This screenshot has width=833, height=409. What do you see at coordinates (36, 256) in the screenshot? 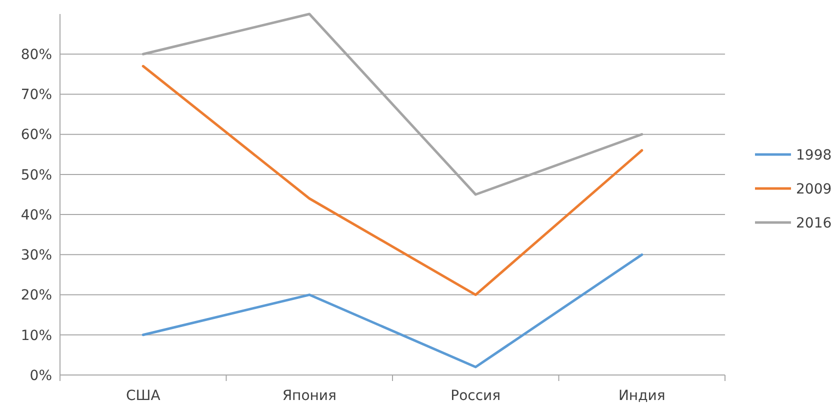
I see `y-tick-label: 30%` at bounding box center [36, 256].